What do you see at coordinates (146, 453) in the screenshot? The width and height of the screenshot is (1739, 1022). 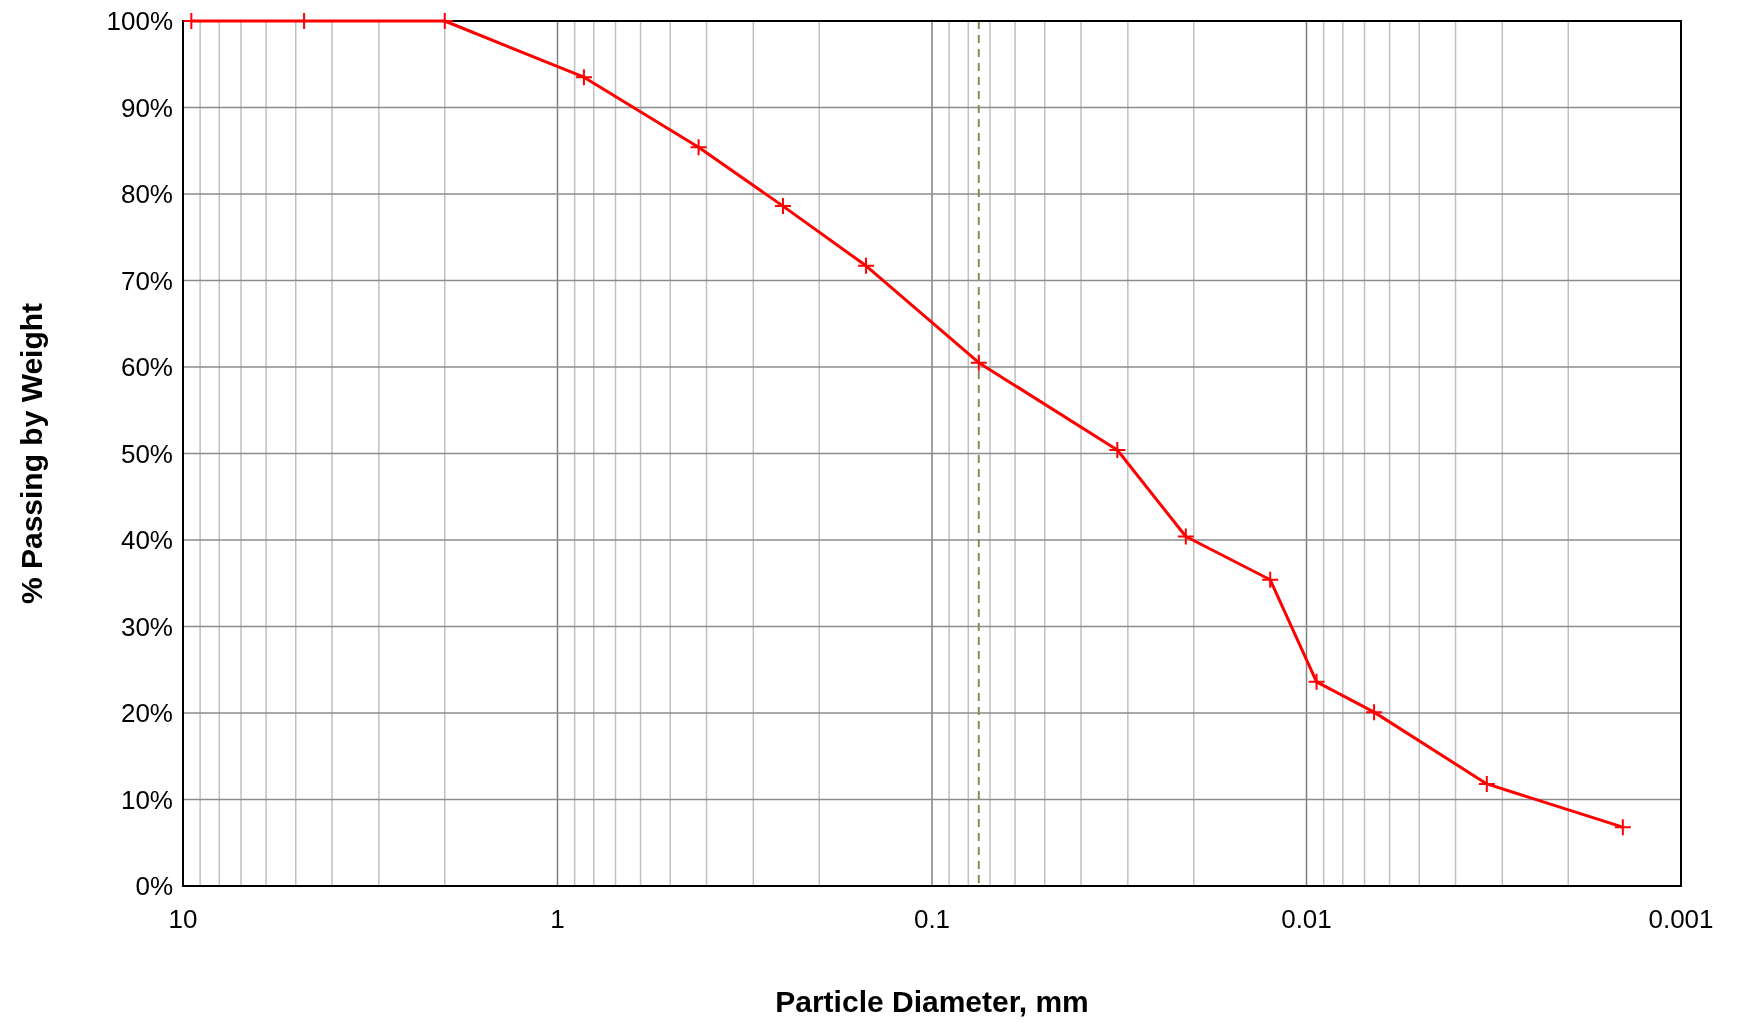 I see `y-tick-label: 50%` at bounding box center [146, 453].